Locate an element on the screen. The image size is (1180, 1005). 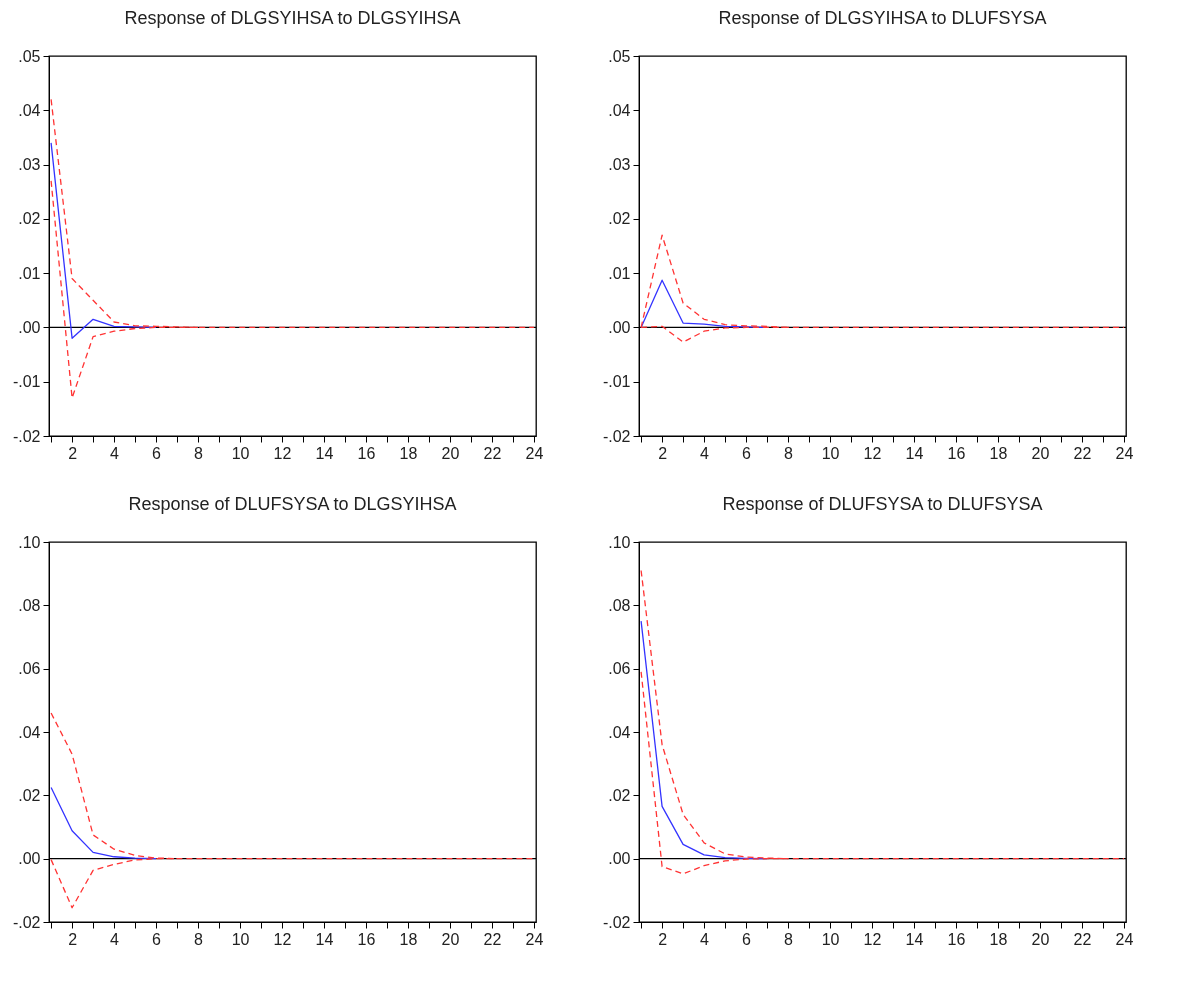
chart-title: Response of DLGSYIHSA to DLUFSYSA is located at coordinates (882, 18).